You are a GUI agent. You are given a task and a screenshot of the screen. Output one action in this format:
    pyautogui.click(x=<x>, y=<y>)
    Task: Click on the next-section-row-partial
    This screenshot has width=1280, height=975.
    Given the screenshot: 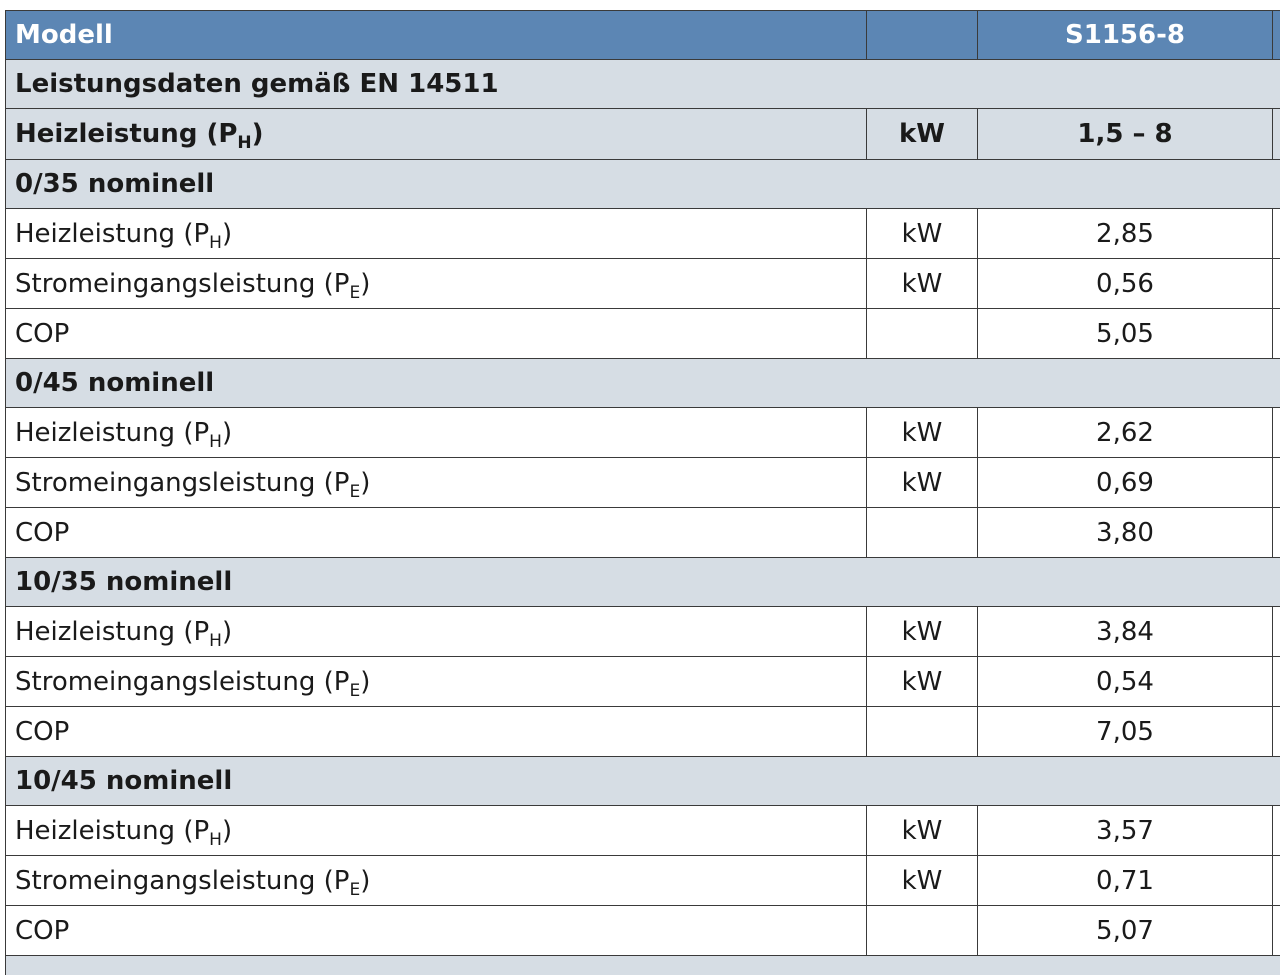 What is the action you would take?
    pyautogui.click(x=642, y=965)
    